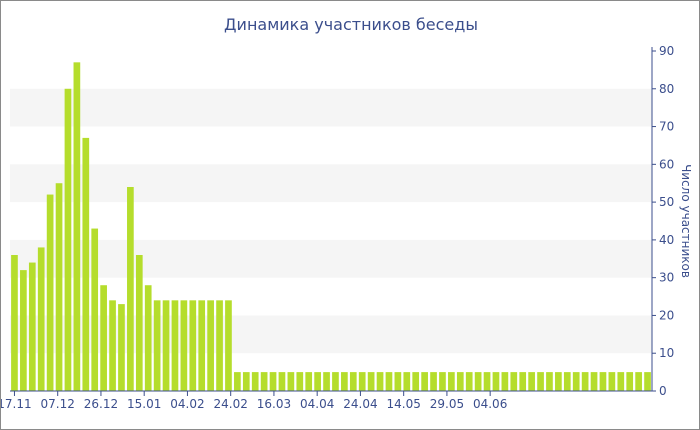 The image size is (700, 430). I want to click on y-tick-label: 80, so click(666, 89).